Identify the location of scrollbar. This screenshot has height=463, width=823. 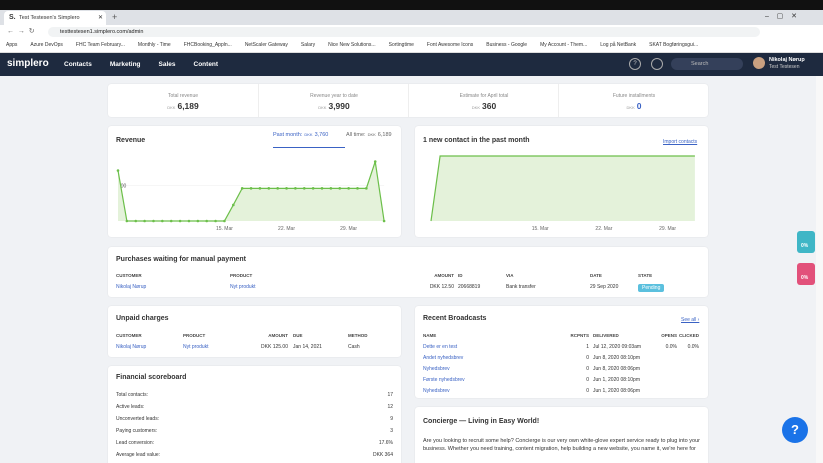
(819, 269).